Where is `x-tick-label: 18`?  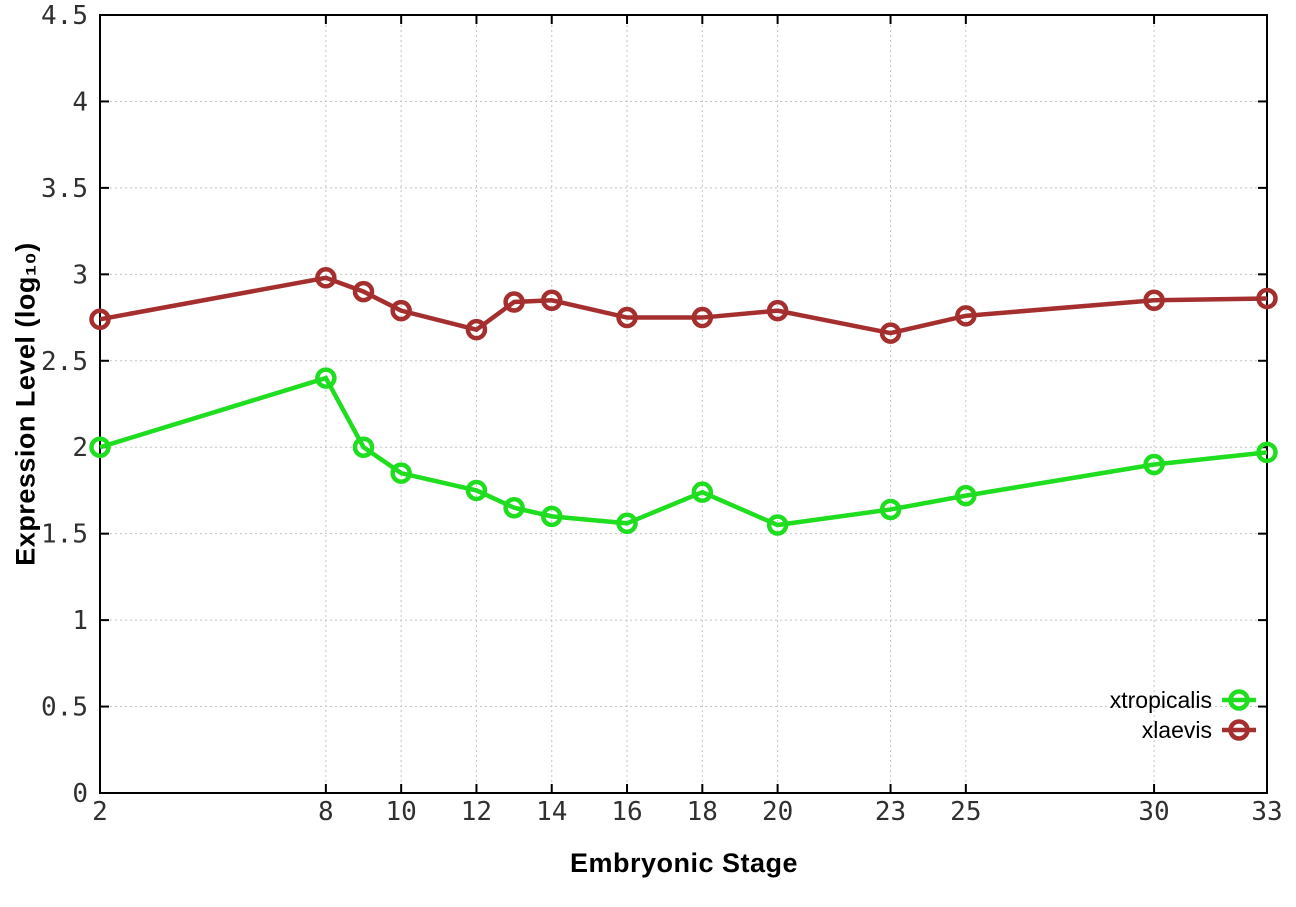 x-tick-label: 18 is located at coordinates (702, 812).